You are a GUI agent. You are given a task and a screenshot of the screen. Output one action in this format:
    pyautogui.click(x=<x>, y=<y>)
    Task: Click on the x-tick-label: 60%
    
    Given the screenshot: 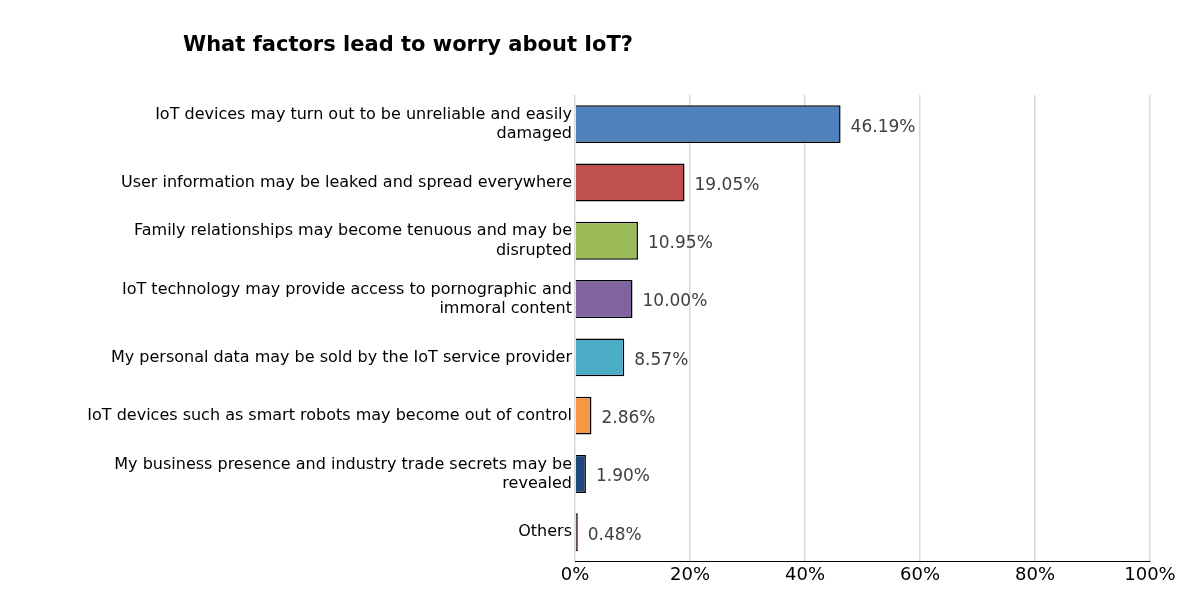 What is the action you would take?
    pyautogui.click(x=920, y=573)
    